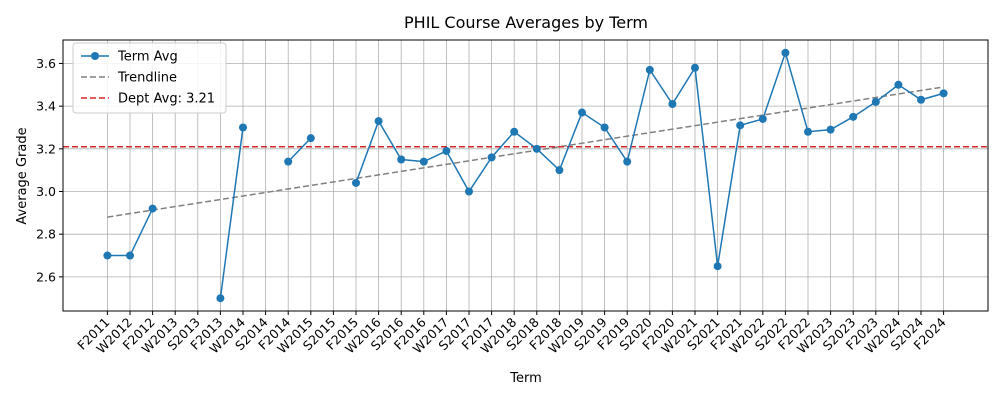  What do you see at coordinates (526, 22) in the screenshot?
I see `chart-title: PHIL Course Averages by Term` at bounding box center [526, 22].